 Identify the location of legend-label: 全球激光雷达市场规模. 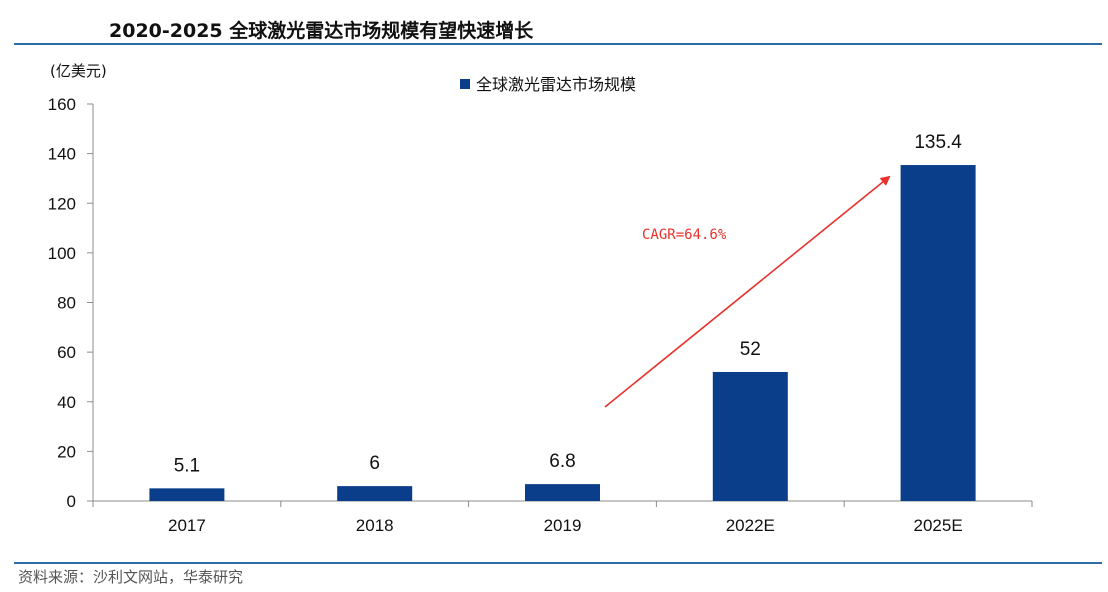
(556, 84).